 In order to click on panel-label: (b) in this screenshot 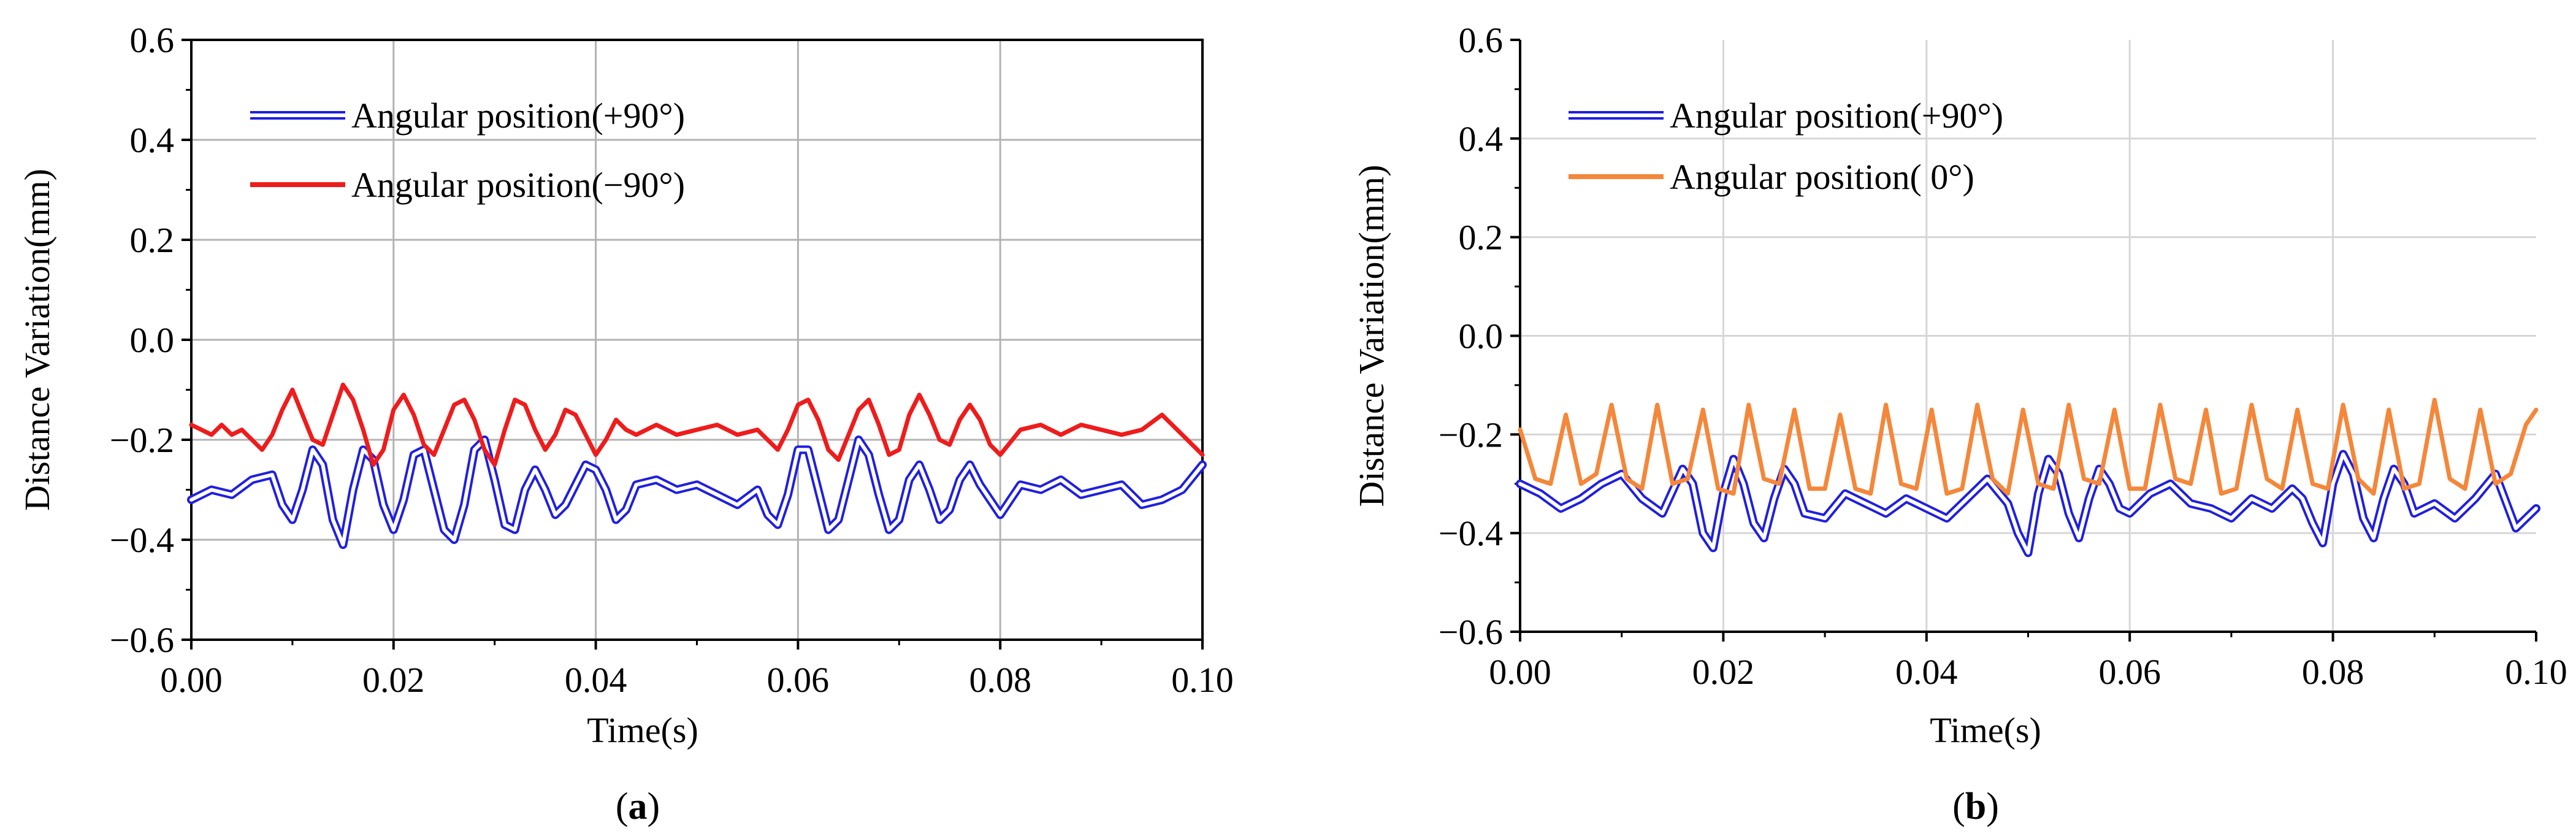, I will do `click(1975, 806)`.